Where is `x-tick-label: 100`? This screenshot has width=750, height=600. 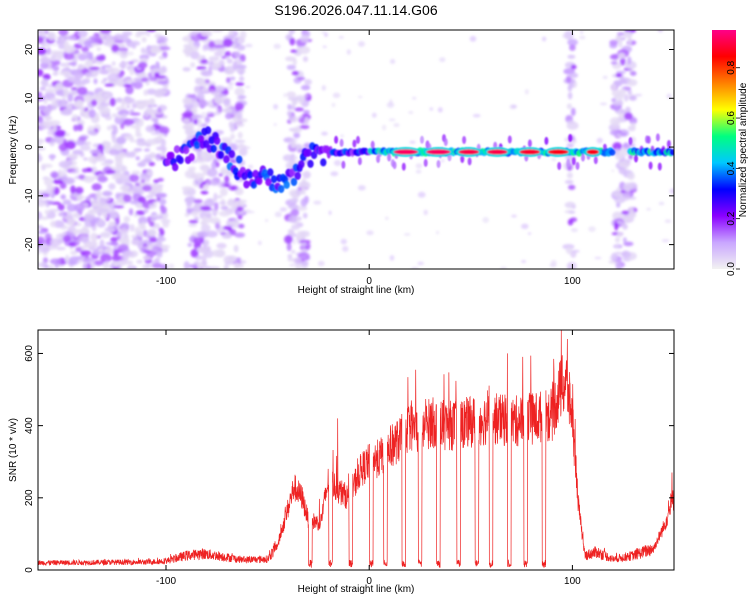 x-tick-label: 100 is located at coordinates (572, 581).